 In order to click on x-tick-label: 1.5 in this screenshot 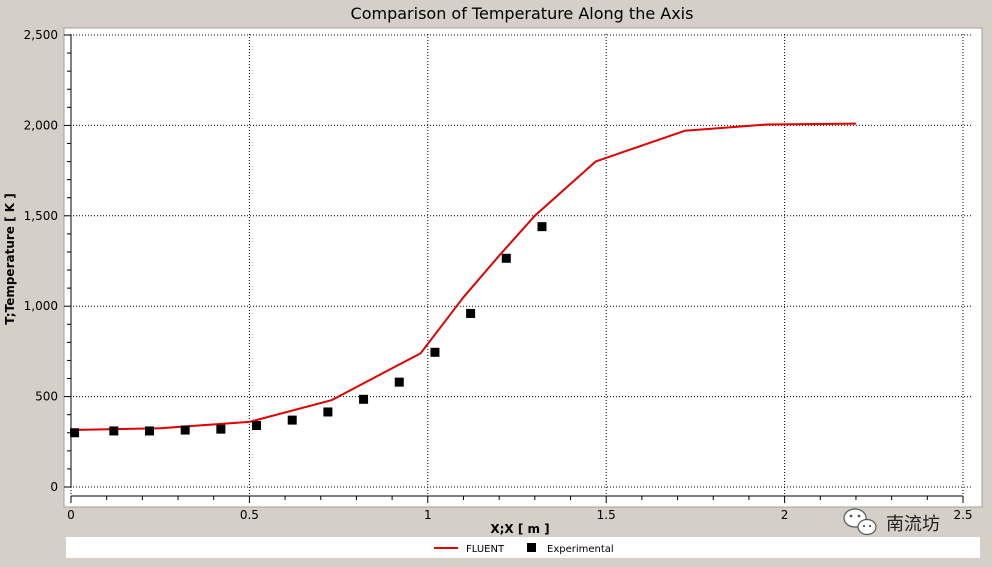, I will do `click(606, 515)`.